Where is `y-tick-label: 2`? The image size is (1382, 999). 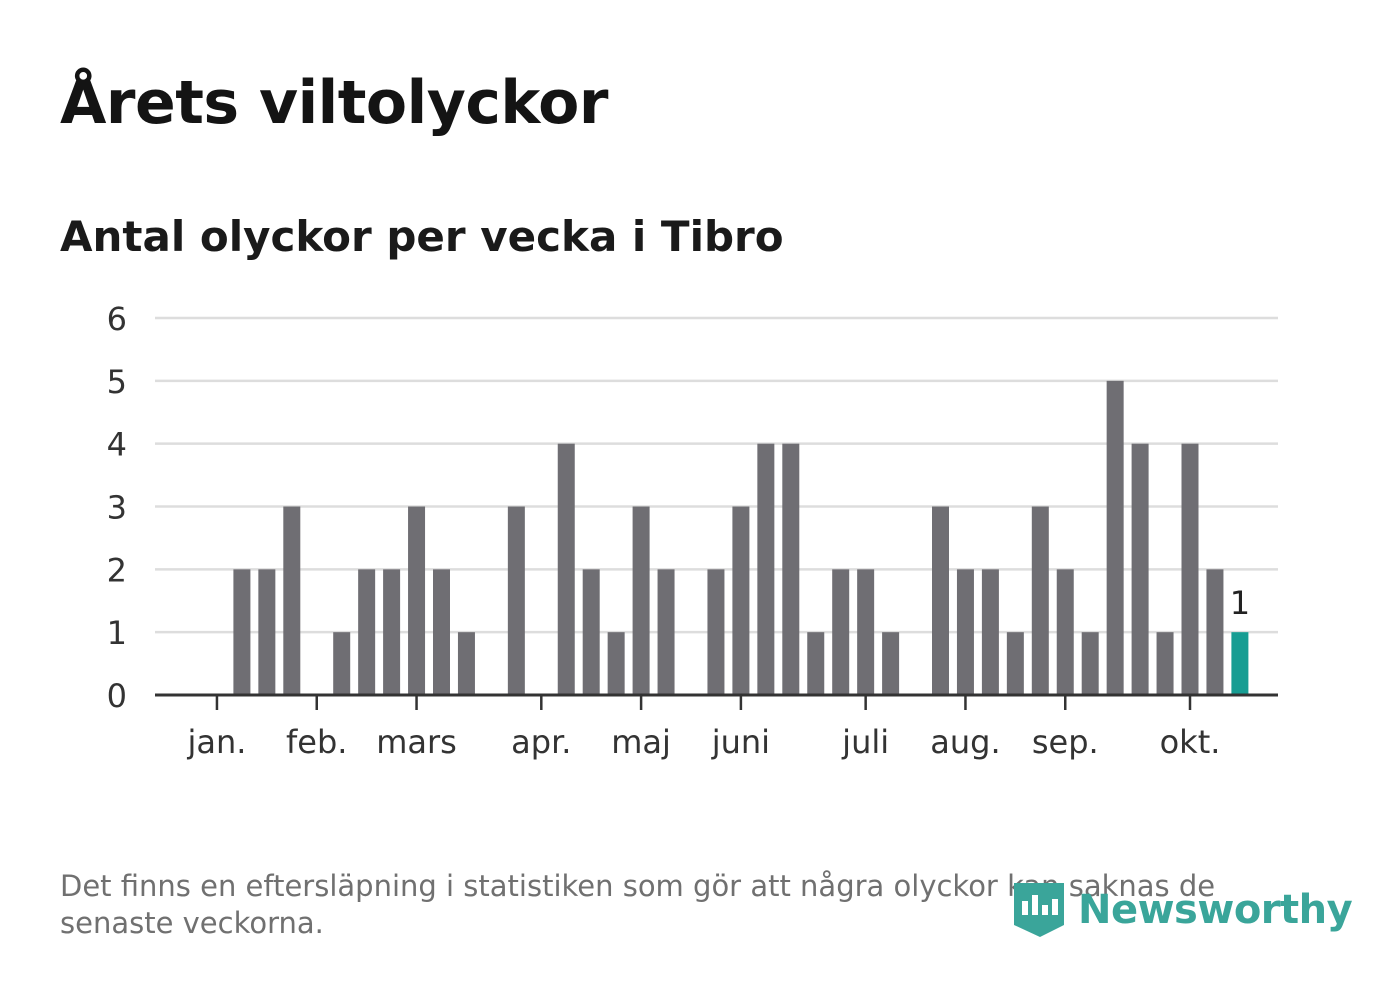 y-tick-label: 2 is located at coordinates (117, 570).